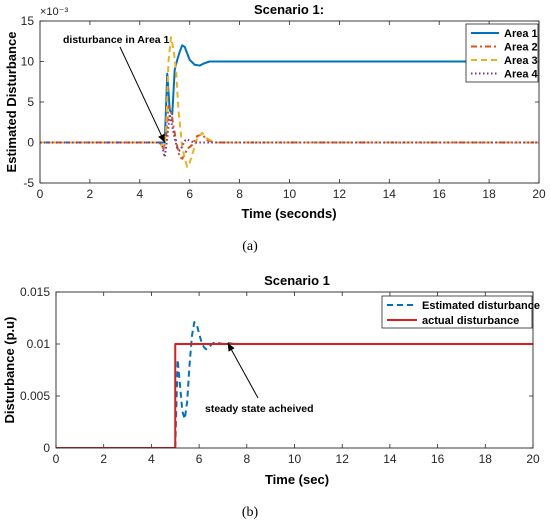  What do you see at coordinates (288, 213) in the screenshot?
I see `chart-a-xlabel: Time (seconds)` at bounding box center [288, 213].